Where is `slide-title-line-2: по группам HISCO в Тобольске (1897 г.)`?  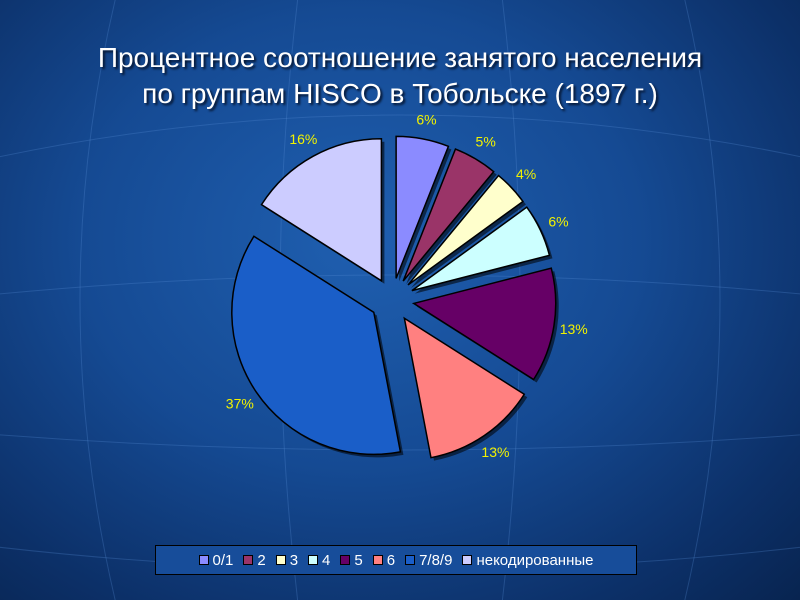
slide-title-line-2: по группам HISCO в Тобольске (1897 г.) is located at coordinates (400, 93).